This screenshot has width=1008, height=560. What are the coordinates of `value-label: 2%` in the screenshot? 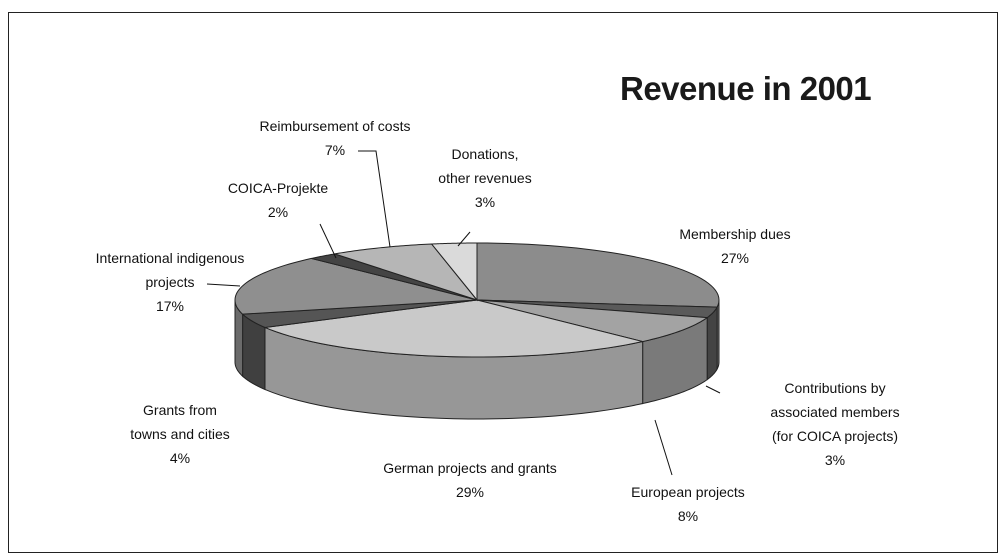 It's located at (278, 212).